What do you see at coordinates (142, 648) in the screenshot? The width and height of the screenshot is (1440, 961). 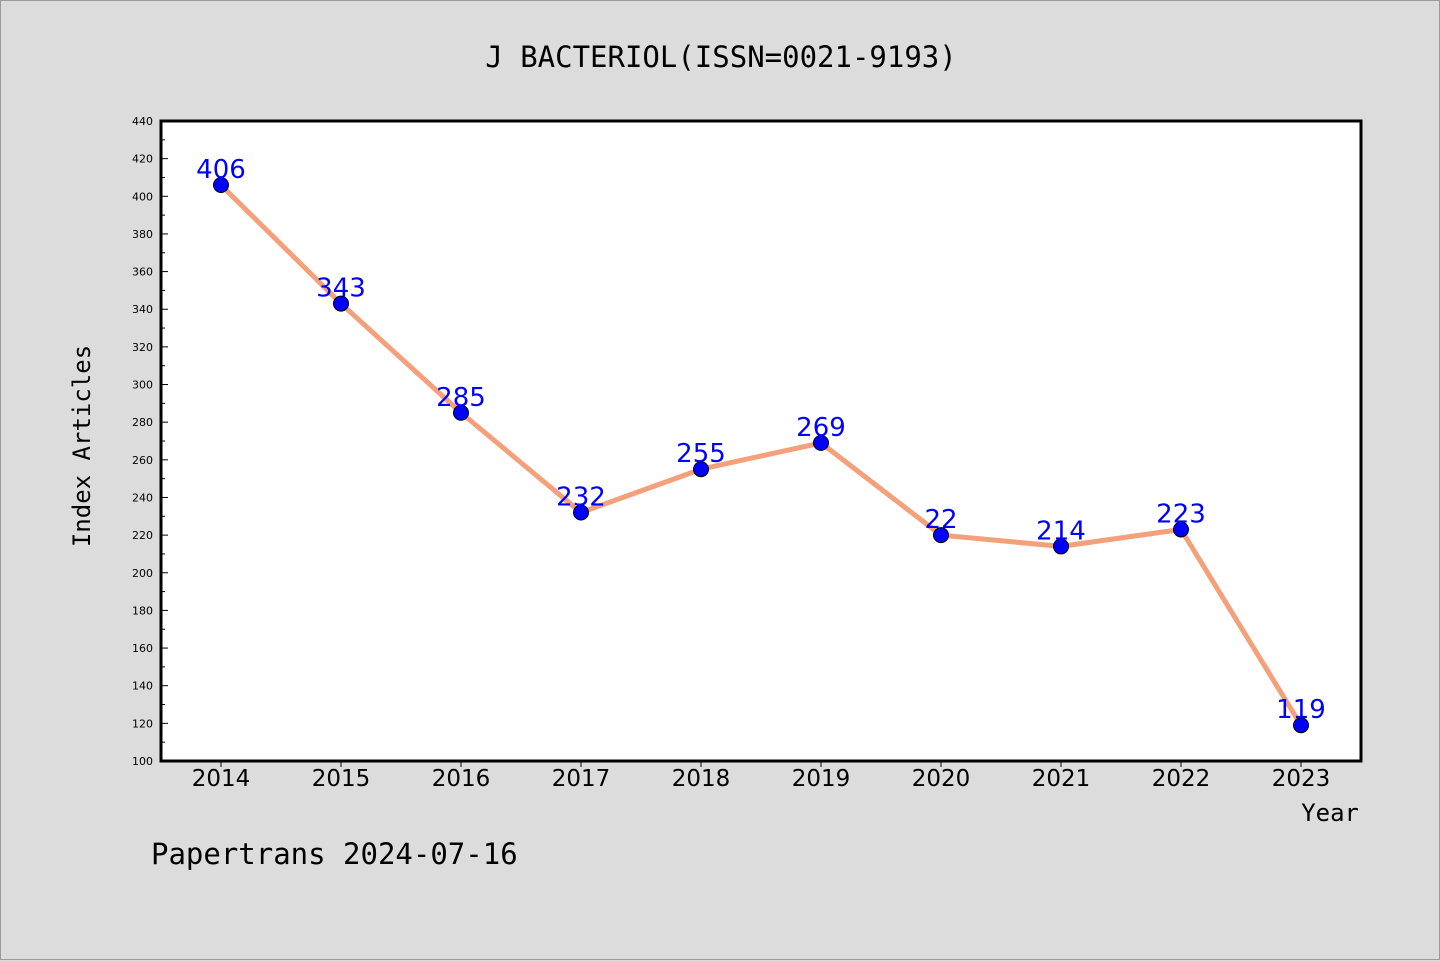 I see `y-tick-label: 160` at bounding box center [142, 648].